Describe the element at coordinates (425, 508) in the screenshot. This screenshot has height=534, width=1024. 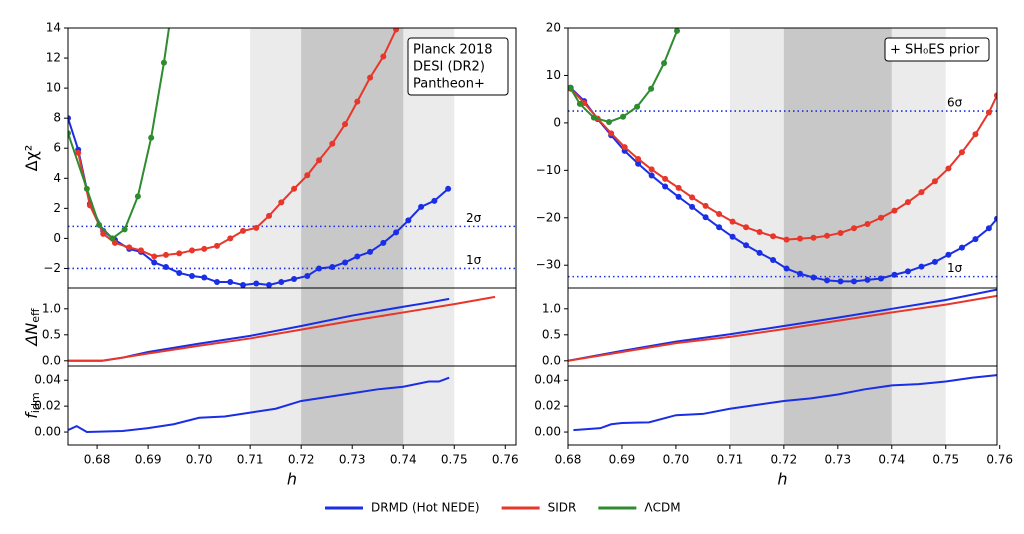
I see `legend-label: DRMD (Hot NEDE)` at that location.